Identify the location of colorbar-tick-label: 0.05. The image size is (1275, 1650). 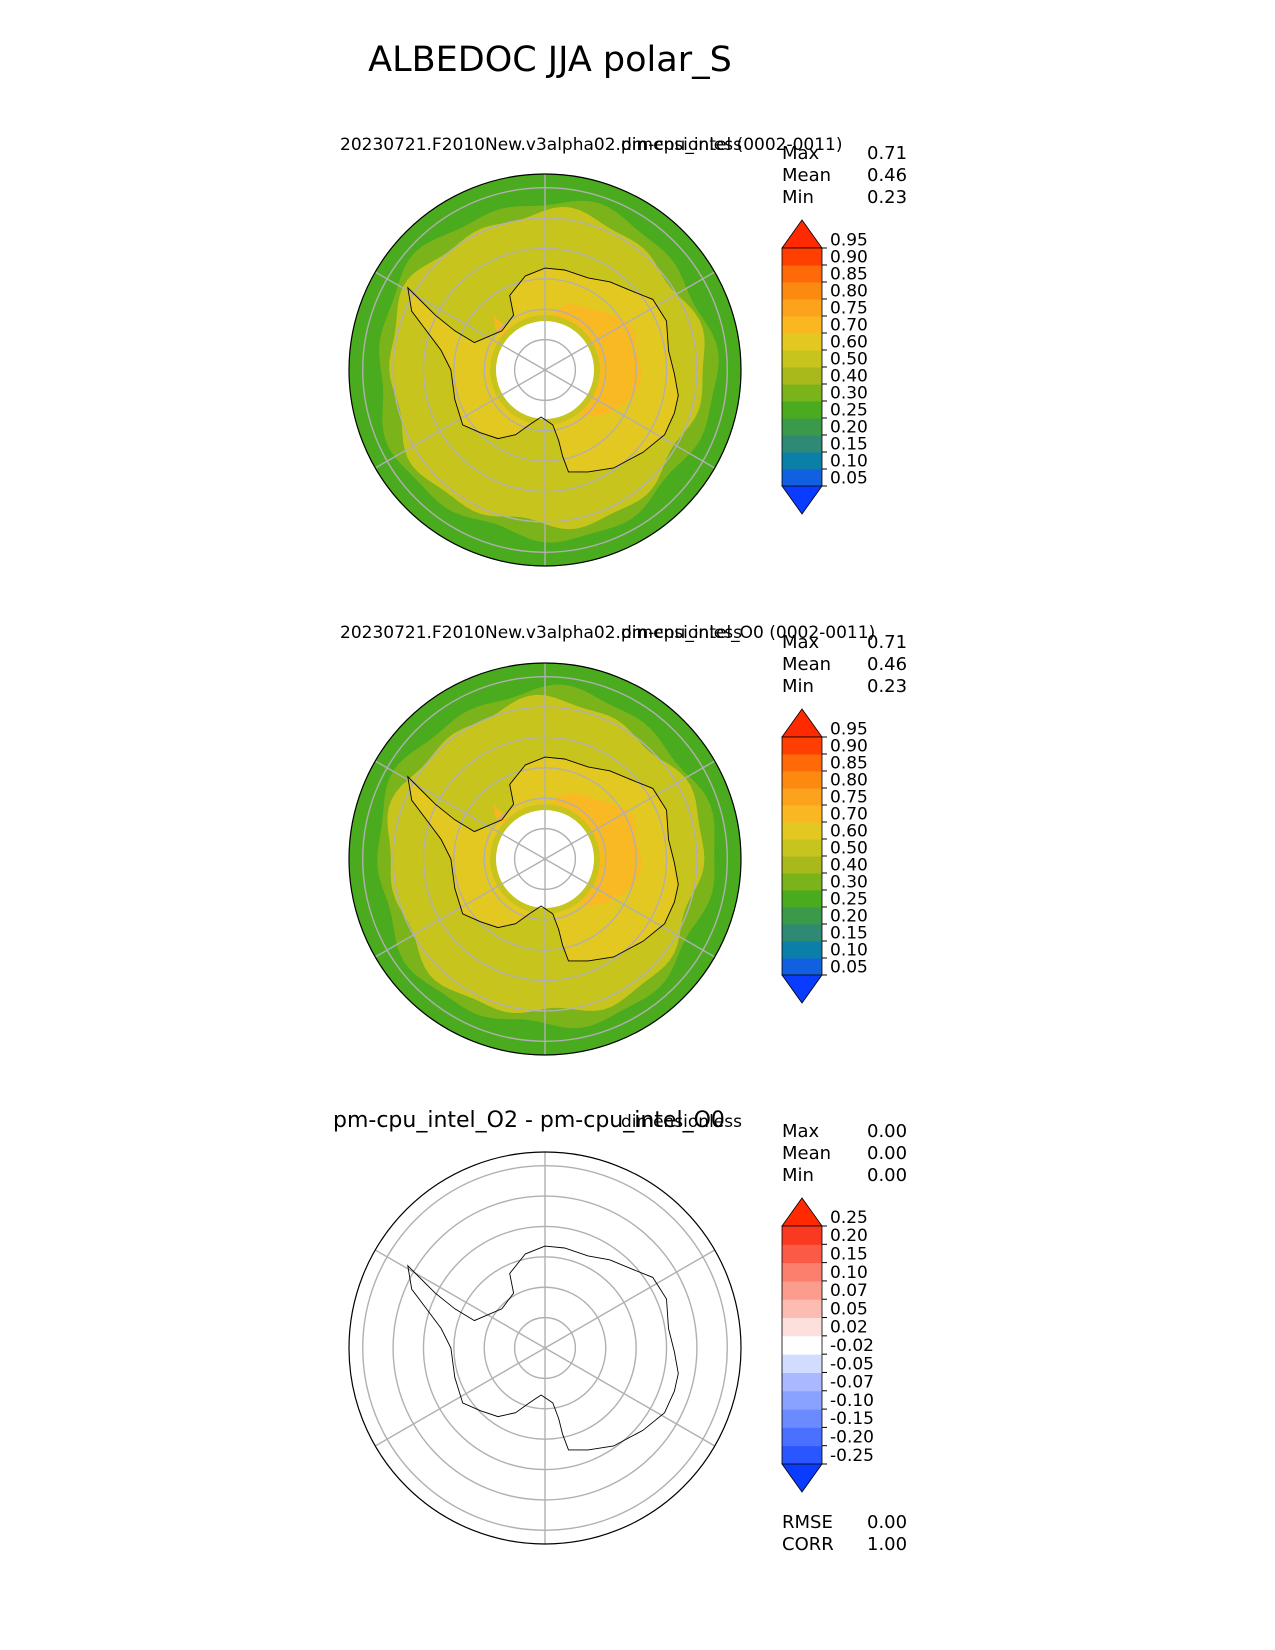
(849, 968).